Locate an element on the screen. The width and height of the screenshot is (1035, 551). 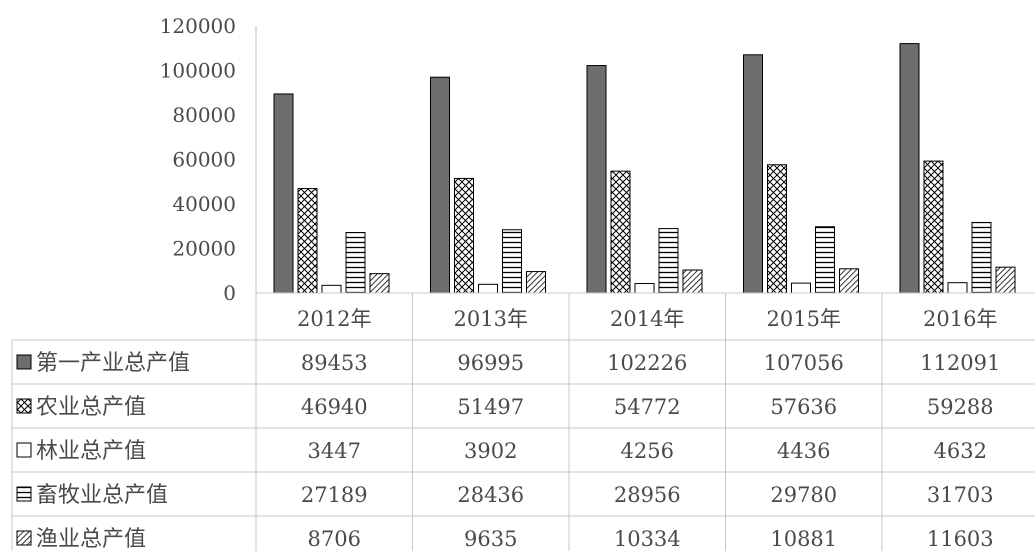
data-cell: 28436 is located at coordinates (490, 495).